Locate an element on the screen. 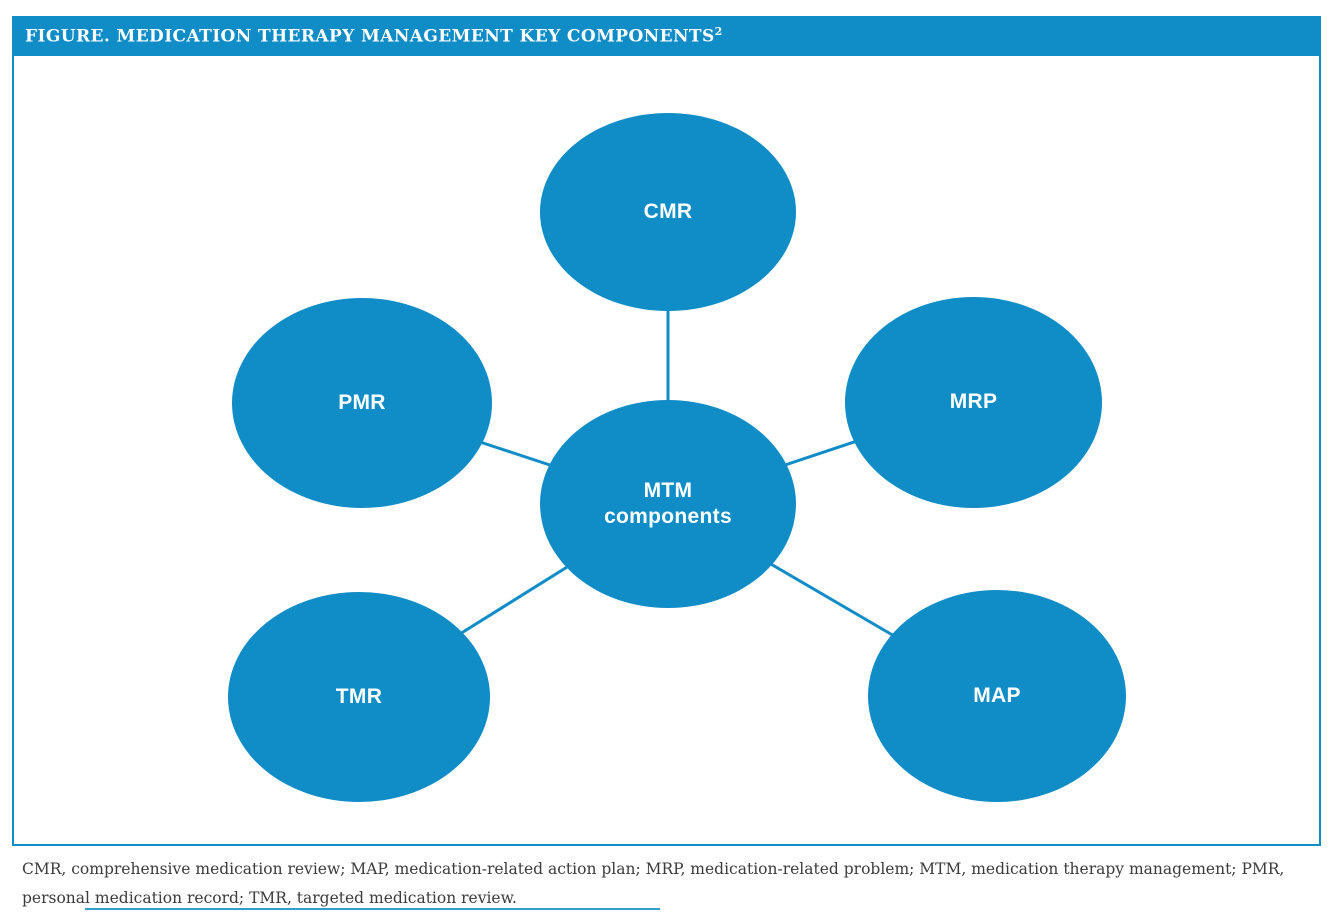  node-mtm-center: MTM components is located at coordinates (668, 504).